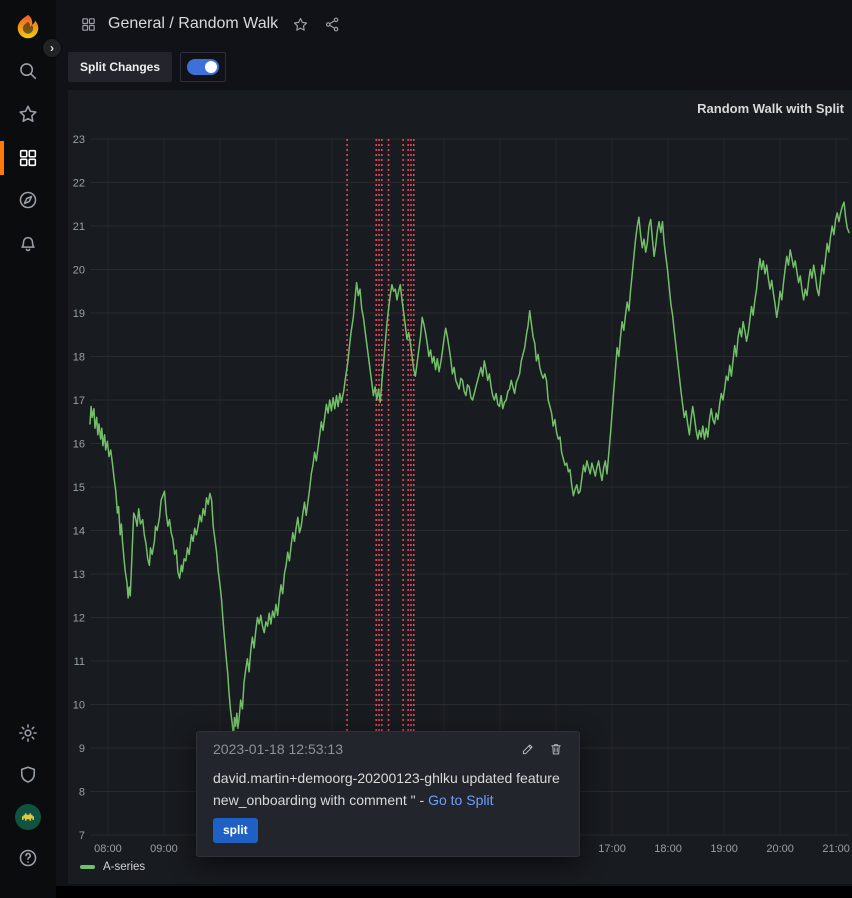 The height and width of the screenshot is (898, 852). Describe the element at coordinates (79, 358) in the screenshot. I see `svg-text: 18` at that location.